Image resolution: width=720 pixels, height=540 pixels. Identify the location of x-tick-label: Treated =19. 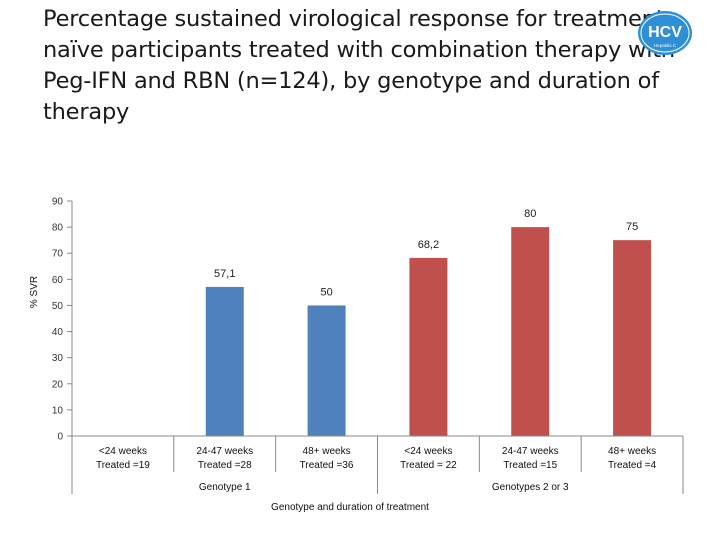
(123, 465).